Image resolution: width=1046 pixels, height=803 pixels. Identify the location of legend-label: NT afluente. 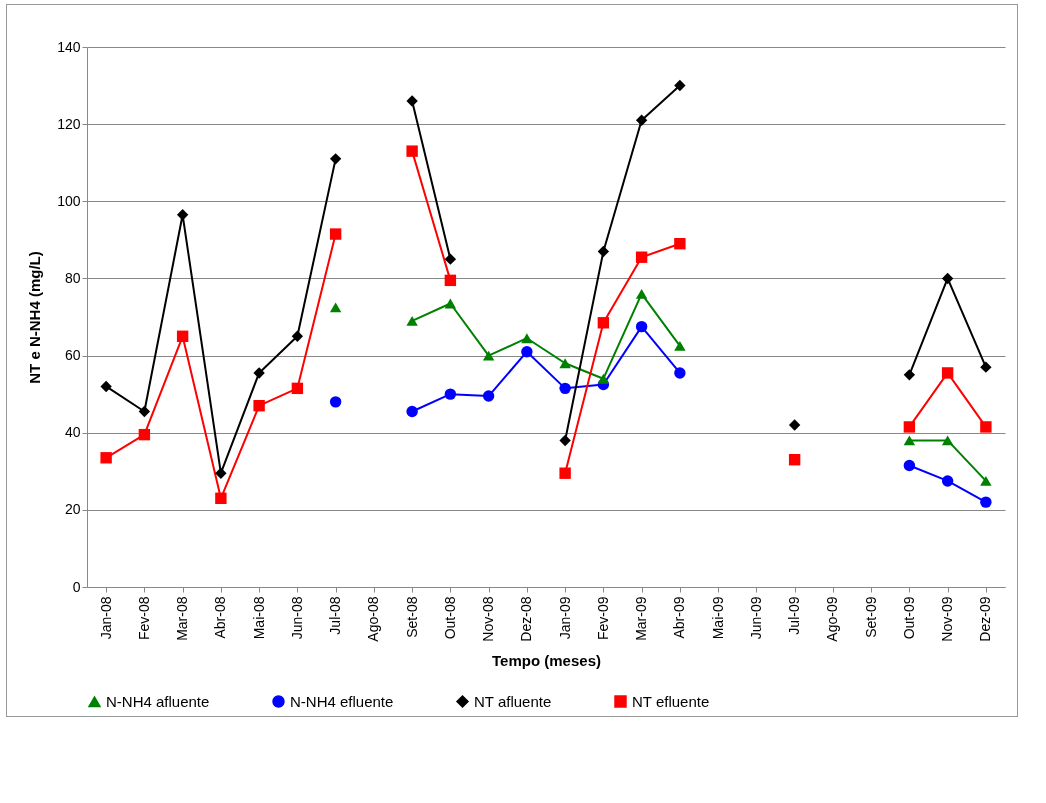
(513, 701).